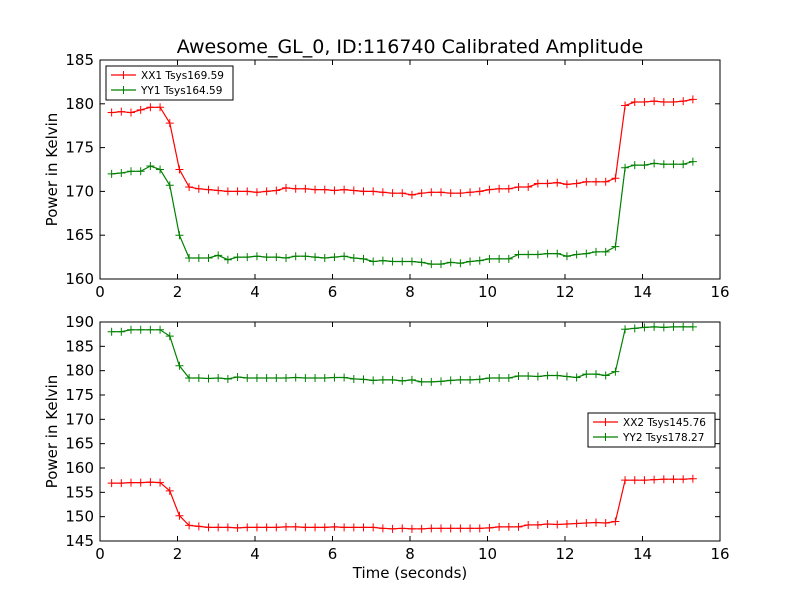 This screenshot has height=600, width=800. I want to click on y-axis-label: Power in Kelvin, so click(52, 432).